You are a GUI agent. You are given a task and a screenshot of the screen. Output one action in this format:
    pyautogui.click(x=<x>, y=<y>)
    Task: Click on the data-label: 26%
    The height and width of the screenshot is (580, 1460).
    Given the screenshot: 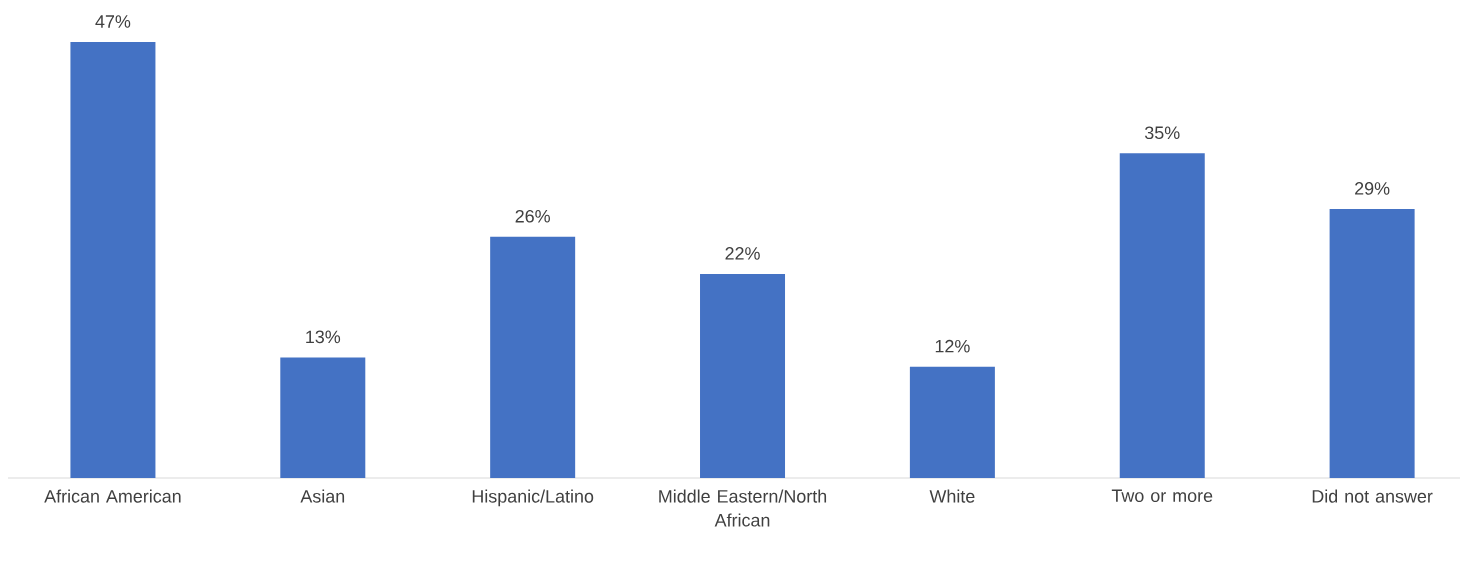 What is the action you would take?
    pyautogui.click(x=532, y=216)
    